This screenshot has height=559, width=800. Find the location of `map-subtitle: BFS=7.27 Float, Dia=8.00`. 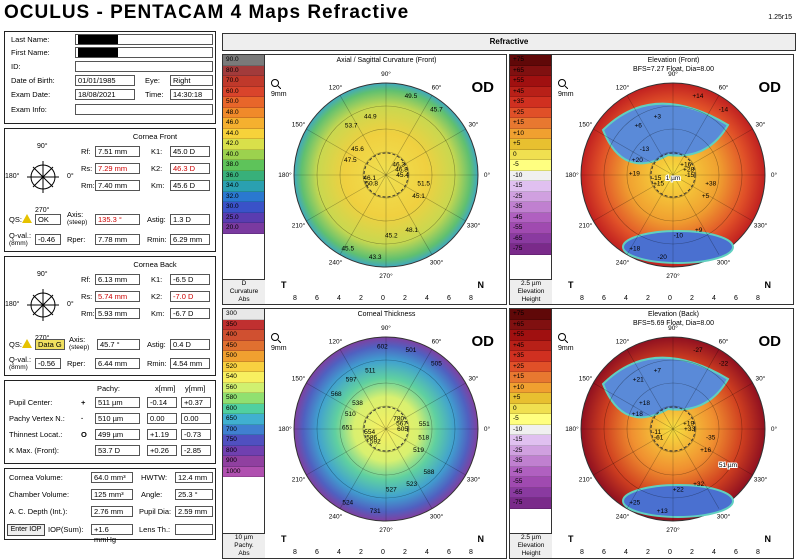

map-subtitle: BFS=7.27 Float, Dia=8.00 is located at coordinates (673, 69).